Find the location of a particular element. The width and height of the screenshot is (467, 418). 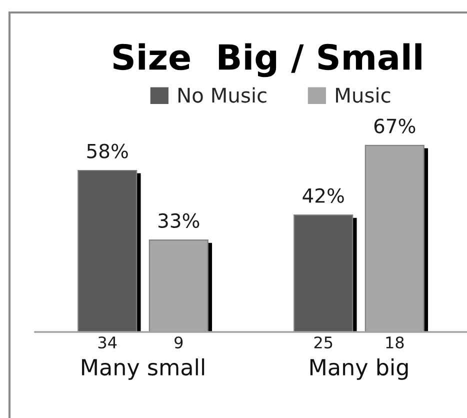

data-label: 42% is located at coordinates (323, 195).